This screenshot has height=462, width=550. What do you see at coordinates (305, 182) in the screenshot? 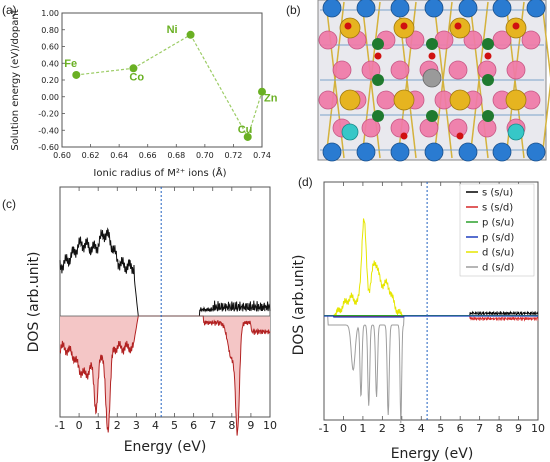
I see `panel-label-d: (d)` at bounding box center [305, 182].